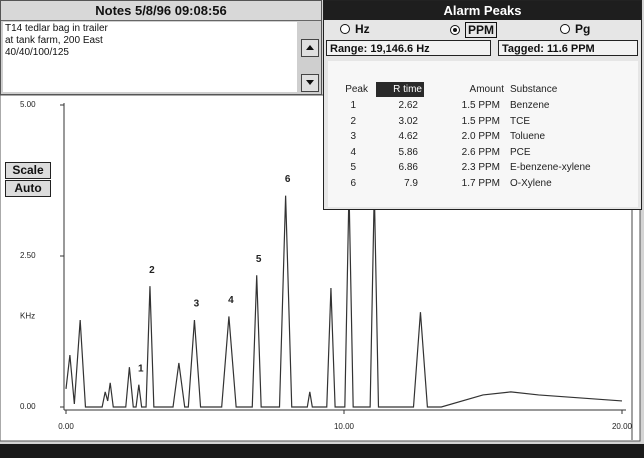 Image resolution: width=644 pixels, height=458 pixels. What do you see at coordinates (622, 426) in the screenshot?
I see `x-tick-label: 20.00` at bounding box center [622, 426].